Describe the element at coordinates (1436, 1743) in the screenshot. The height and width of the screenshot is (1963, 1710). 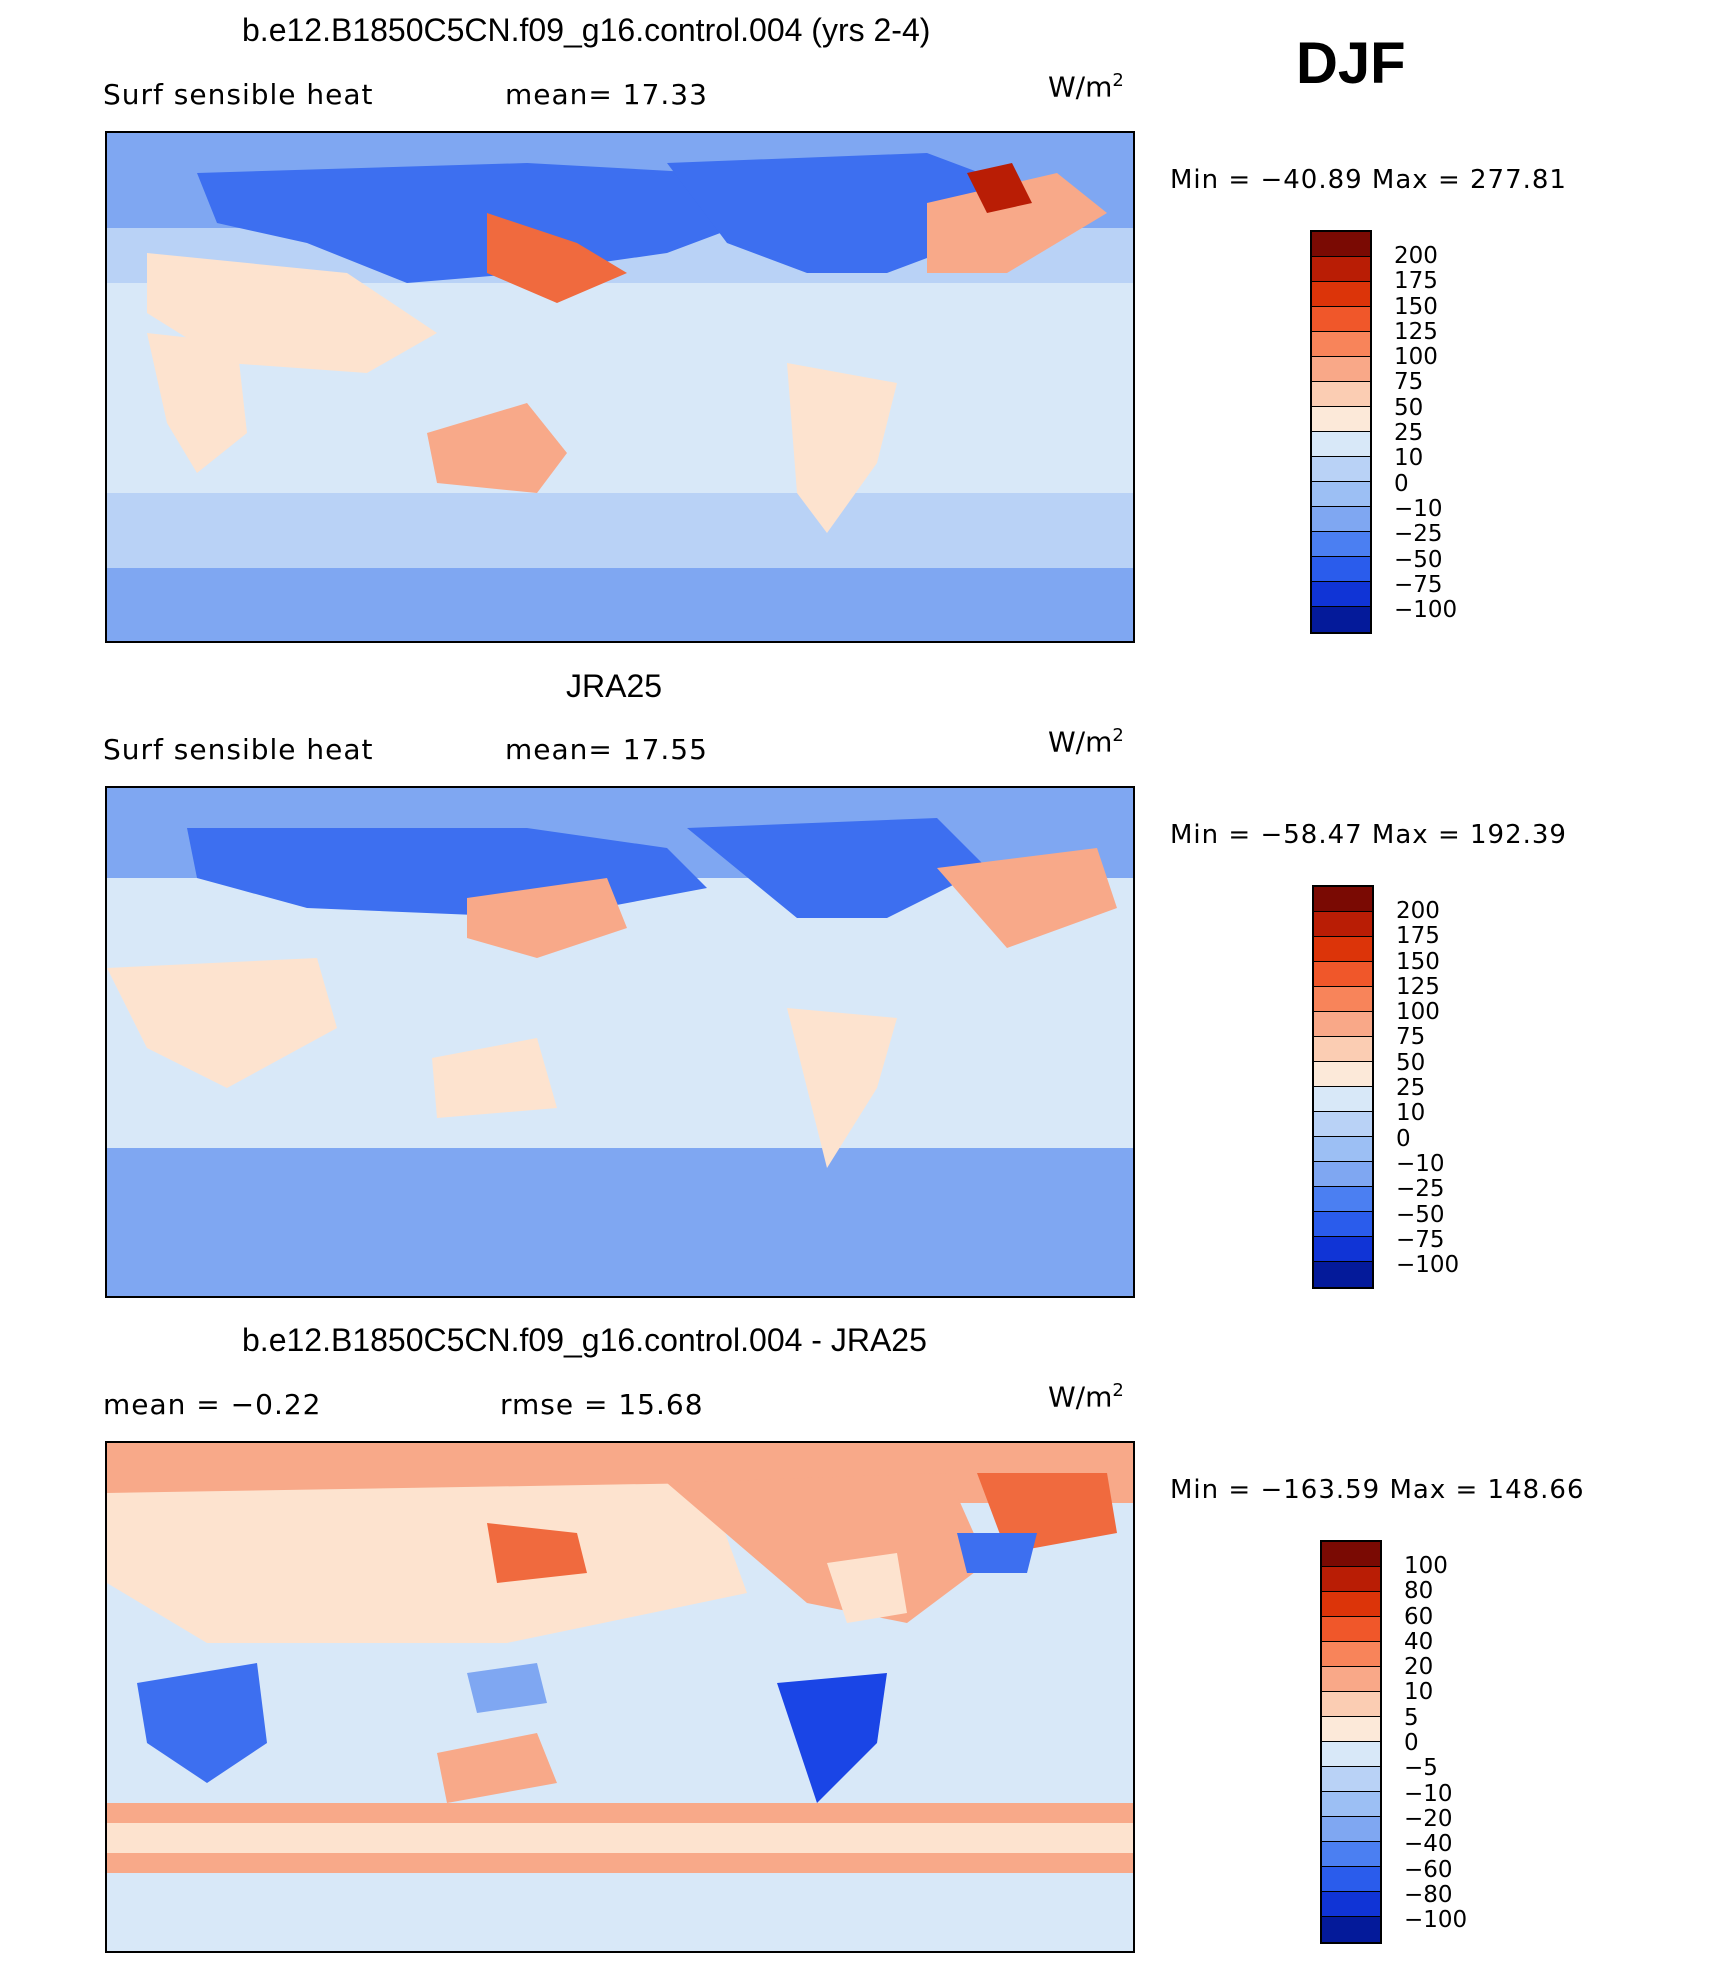
I see `panel-3-colorbar-labels: 100 80 60 40 20 10 5 0 −5 −10 −20 −40 −60 −80 −100` at that location.